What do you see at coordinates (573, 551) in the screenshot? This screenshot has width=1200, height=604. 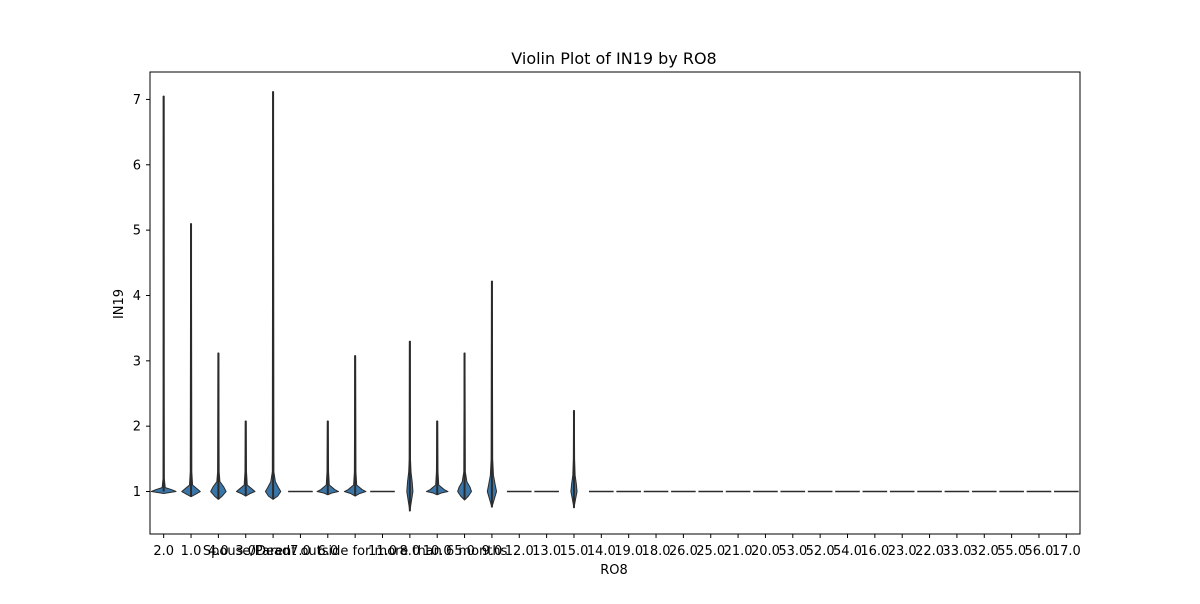 I see `x-tick-label: 15.0` at bounding box center [573, 551].